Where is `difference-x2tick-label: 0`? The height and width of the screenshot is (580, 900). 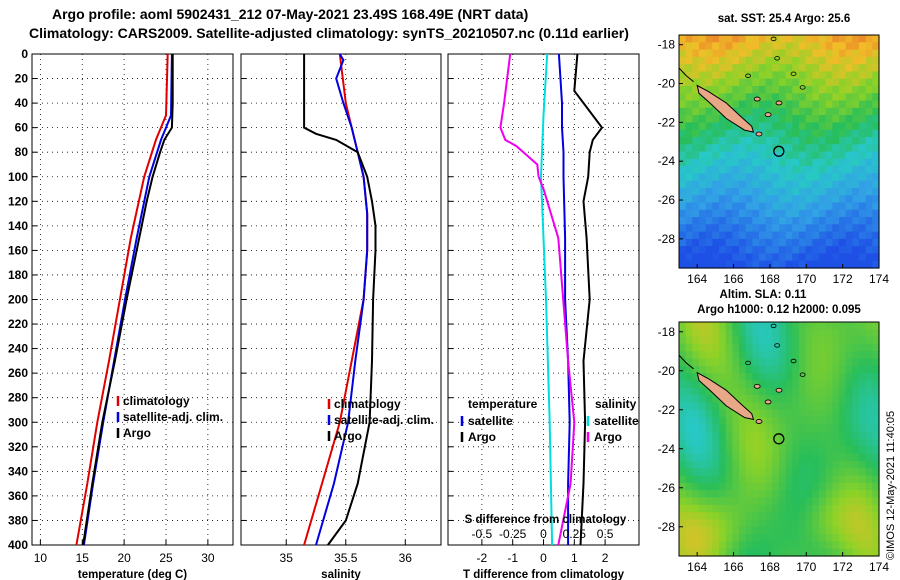
difference-x2tick-label: 0 is located at coordinates (543, 534).